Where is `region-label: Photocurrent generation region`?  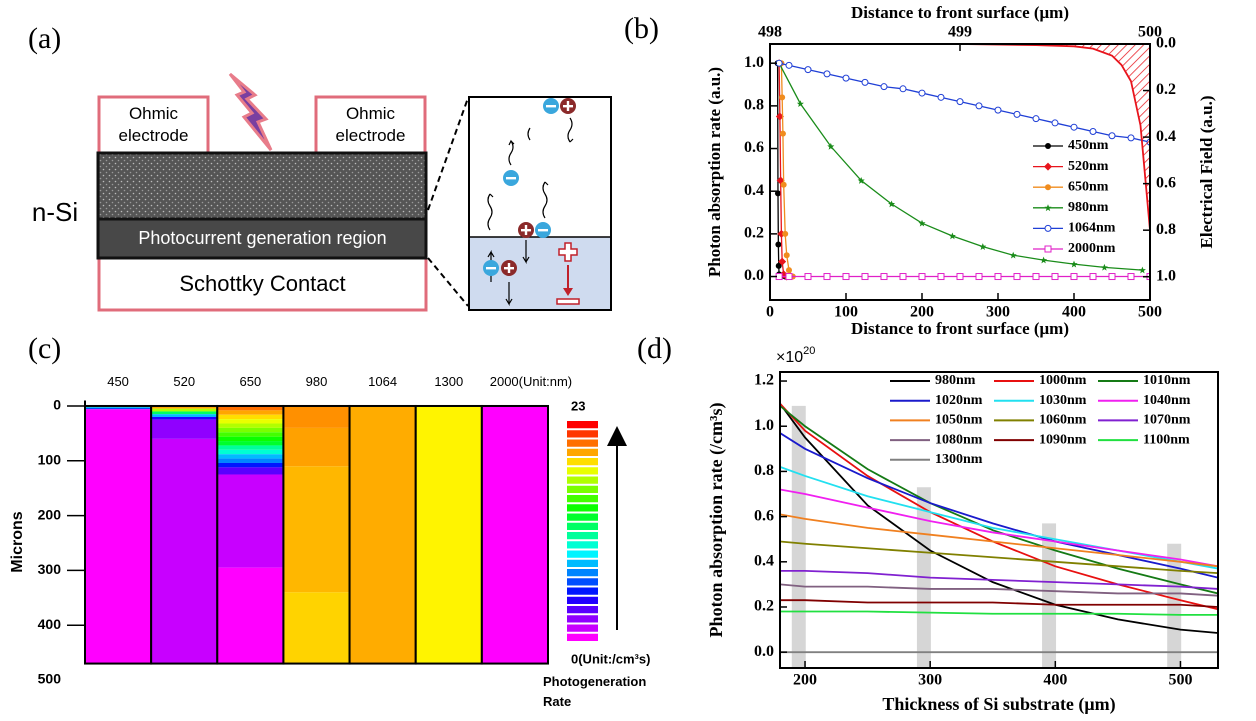
region-label: Photocurrent generation region is located at coordinates (262, 237).